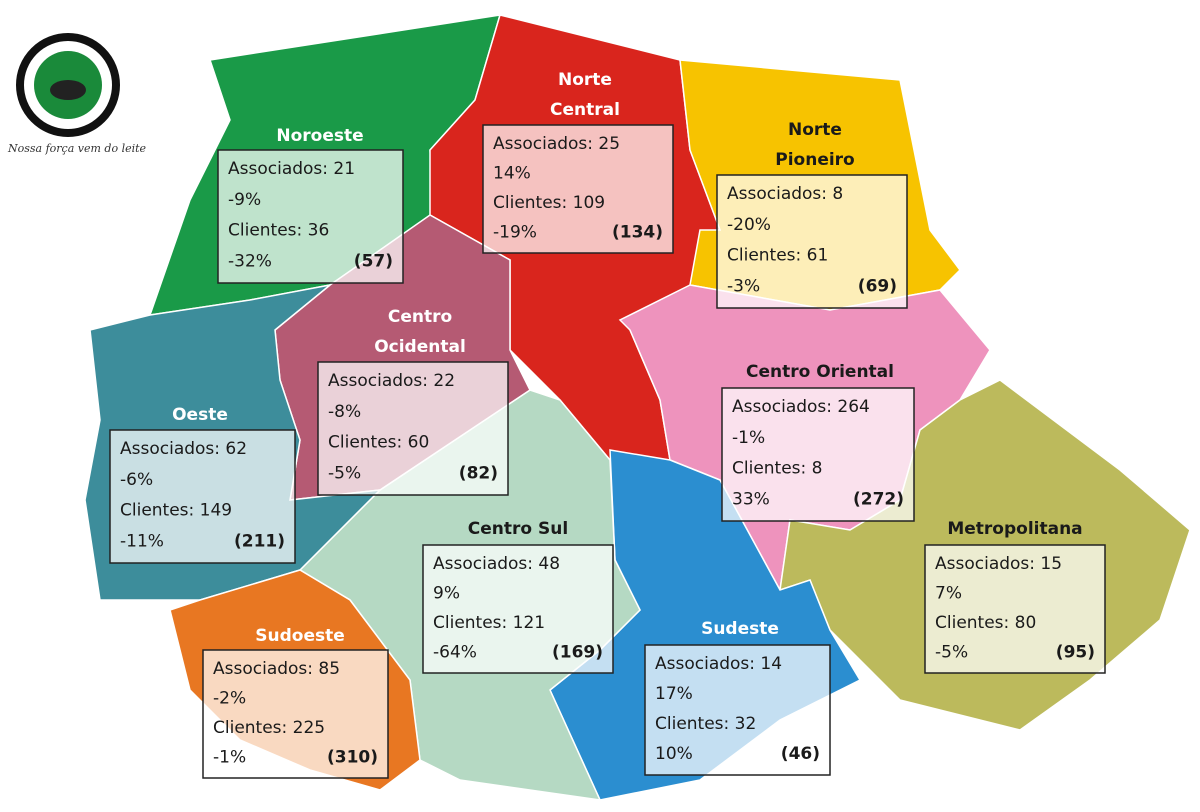  Describe the element at coordinates (743, 286) in the screenshot. I see `stats-line: -3%` at that location.